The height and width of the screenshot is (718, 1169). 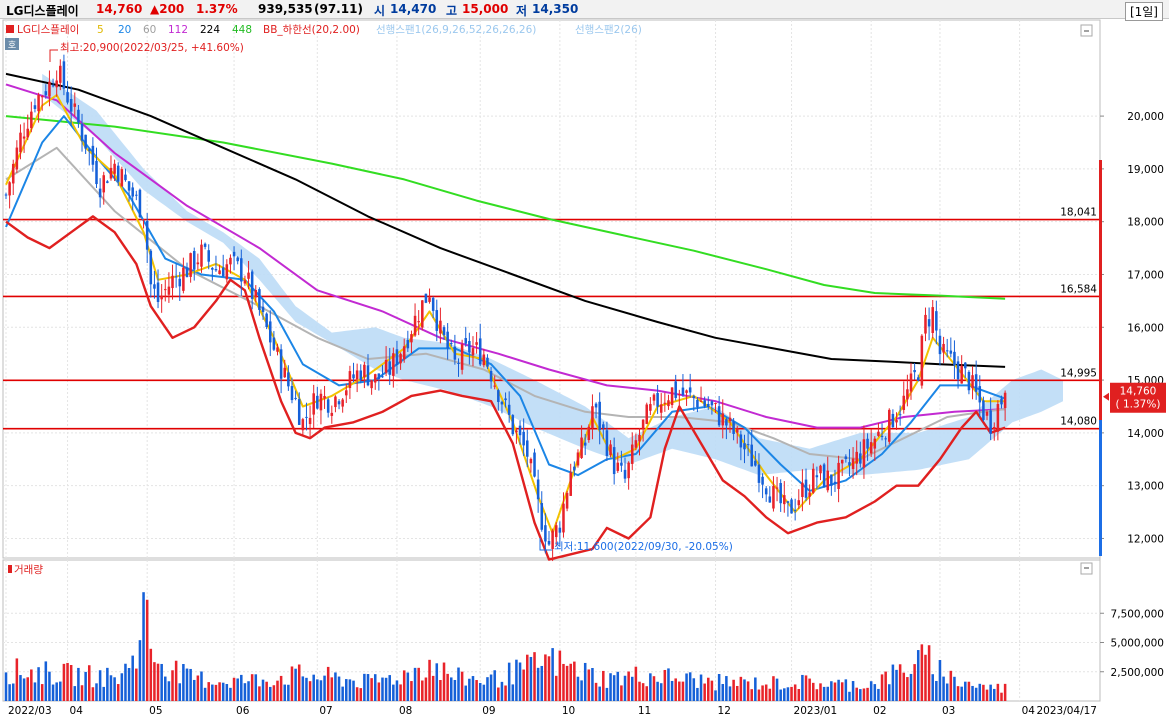 I want to click on date-tick-label: 2023/04/17, so click(x=1066, y=711).